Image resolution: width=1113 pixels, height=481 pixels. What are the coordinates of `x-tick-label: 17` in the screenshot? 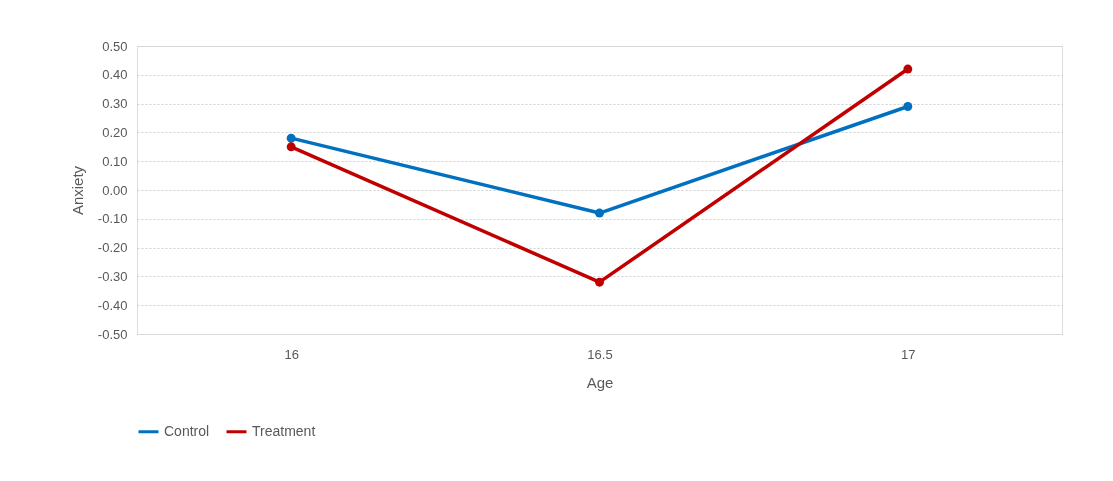 It's located at (908, 354).